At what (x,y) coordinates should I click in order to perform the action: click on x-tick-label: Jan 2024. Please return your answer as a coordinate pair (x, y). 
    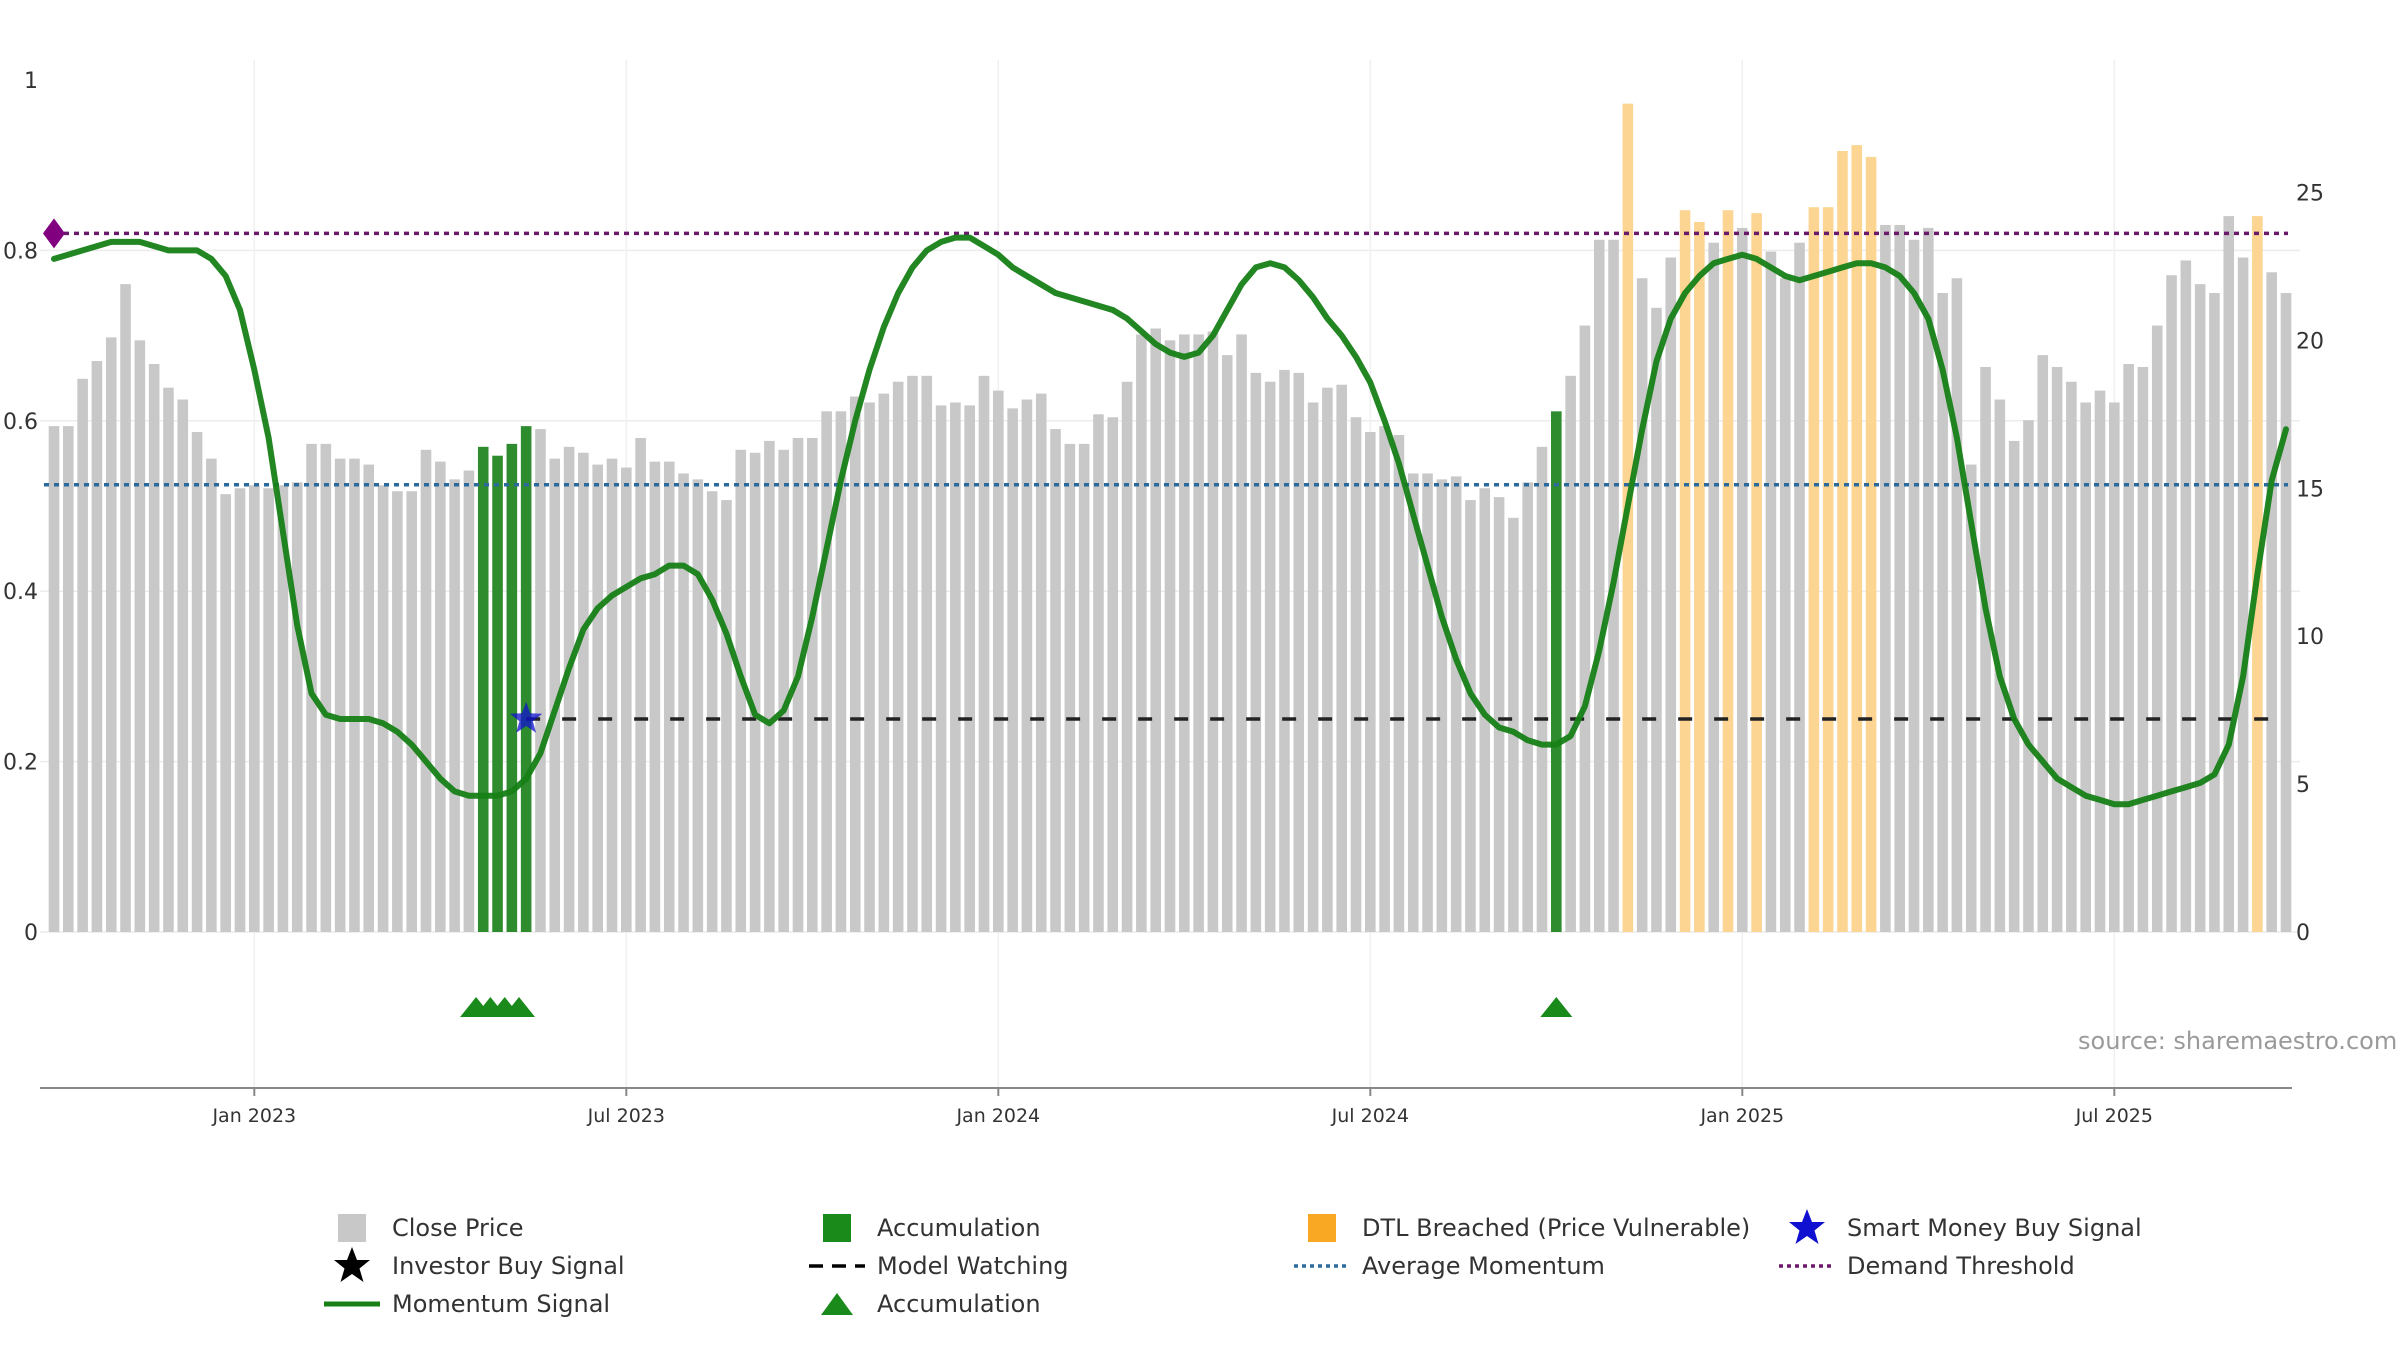
    Looking at the image, I should click on (997, 1116).